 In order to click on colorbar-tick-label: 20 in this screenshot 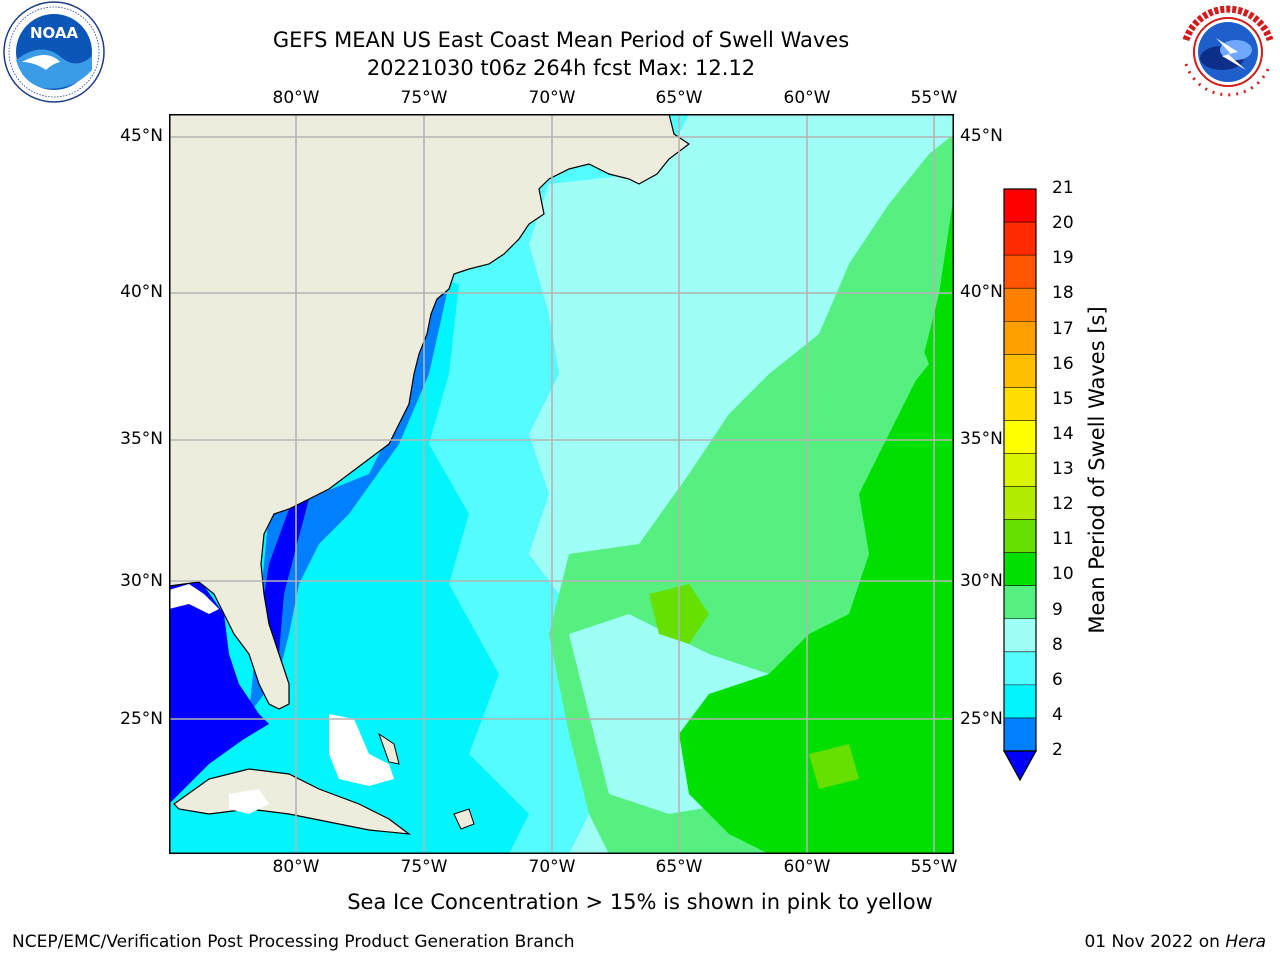, I will do `click(1063, 223)`.